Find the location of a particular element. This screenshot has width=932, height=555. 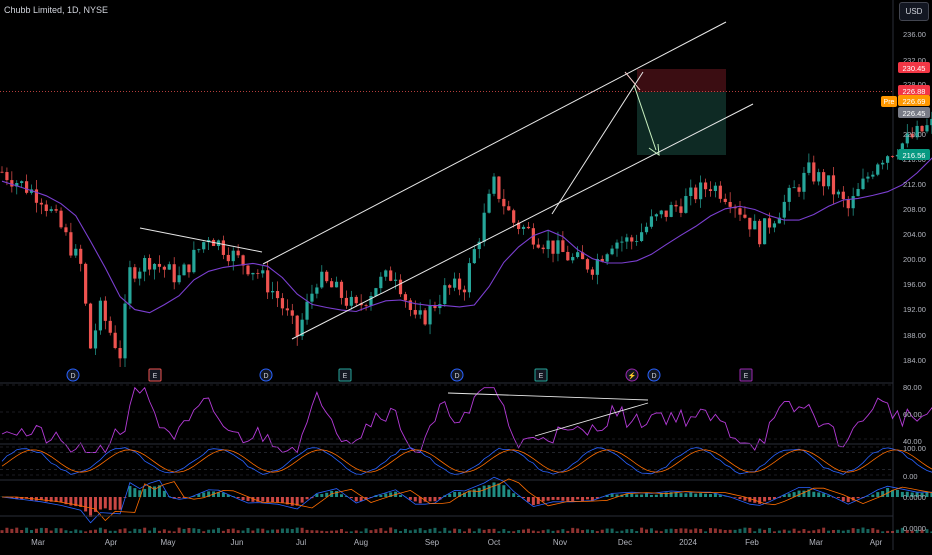

stop-loss-zone is located at coordinates (681, 80).